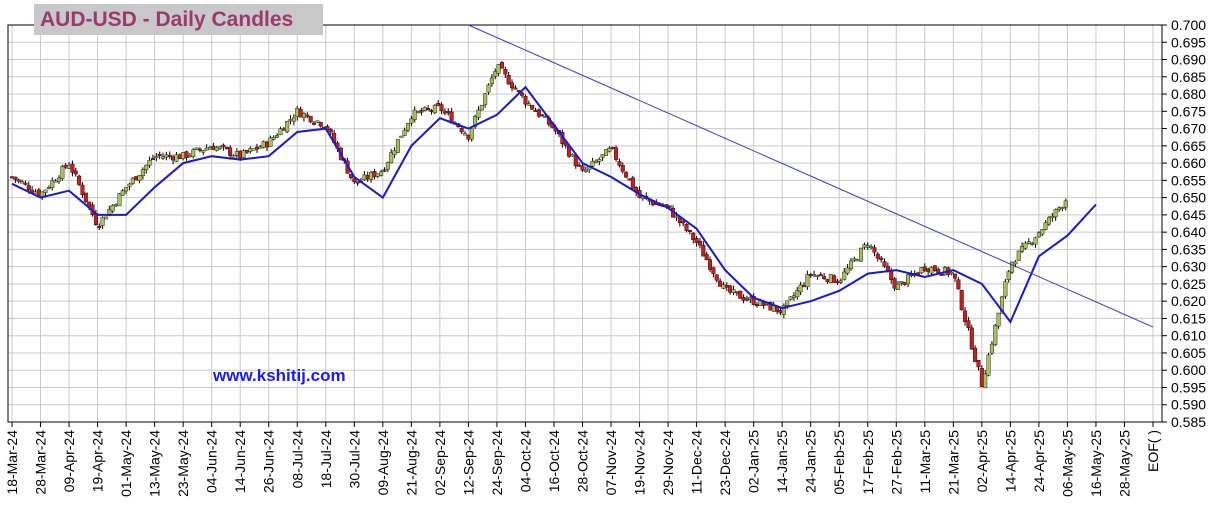 The image size is (1220, 532). What do you see at coordinates (126, 463) in the screenshot?
I see `x-tick-label: 01-May-24` at bounding box center [126, 463].